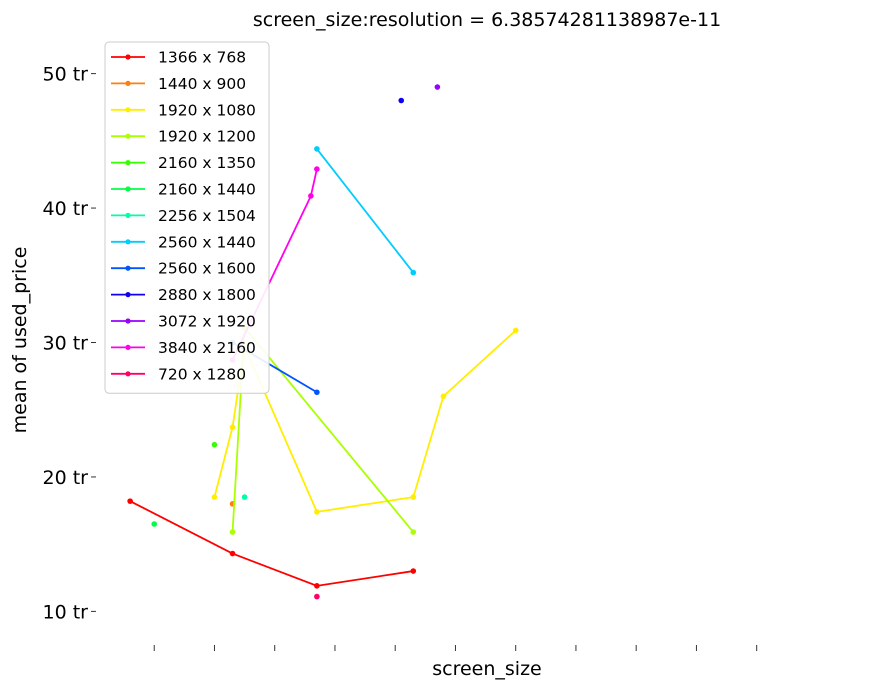  What do you see at coordinates (202, 58) in the screenshot?
I see `legend-label: 1366 x 768` at bounding box center [202, 58].